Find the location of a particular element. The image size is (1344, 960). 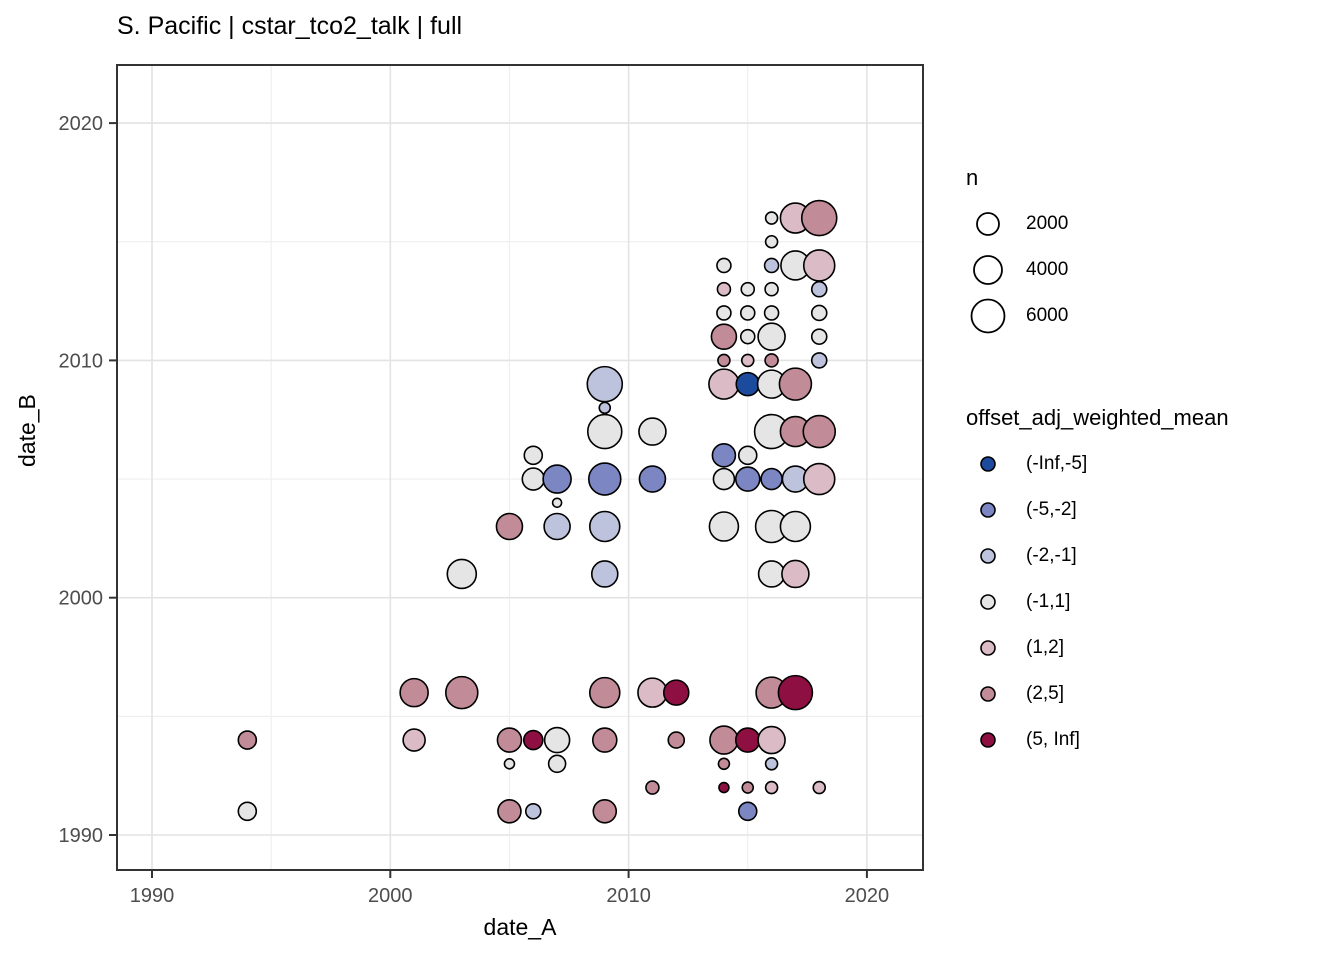

color-legend-label: (-1,1] is located at coordinates (1048, 601).